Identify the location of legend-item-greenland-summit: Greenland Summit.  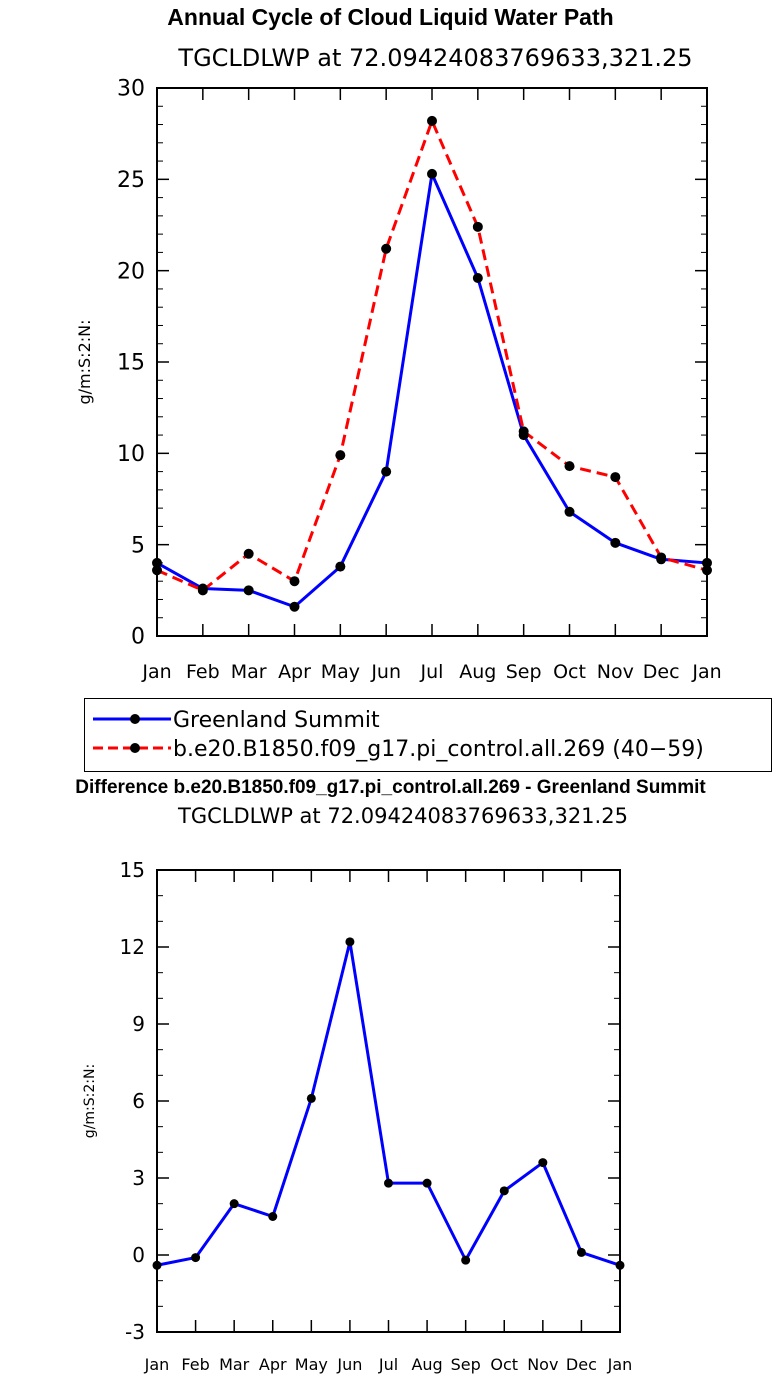
(428, 720).